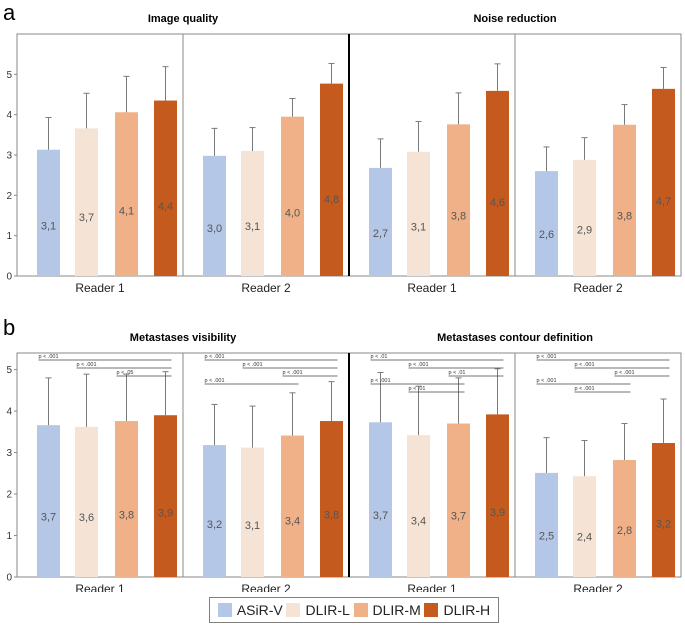  I want to click on panel-title: Noise reduction, so click(514, 19).